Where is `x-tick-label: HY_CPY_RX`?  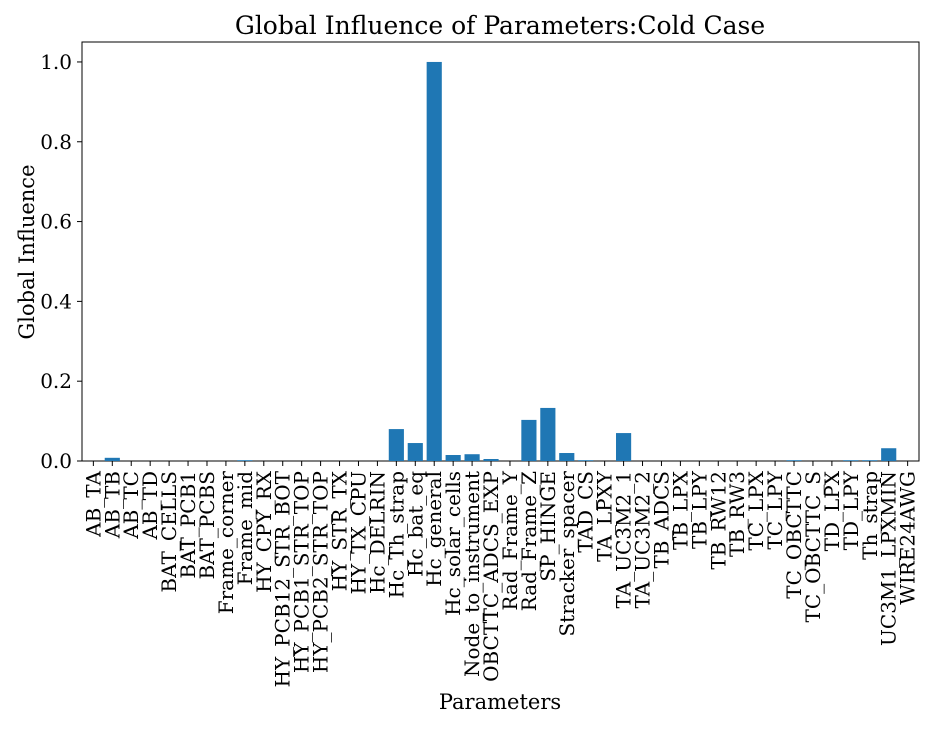
x-tick-label: HY_CPY_RX is located at coordinates (264, 531).